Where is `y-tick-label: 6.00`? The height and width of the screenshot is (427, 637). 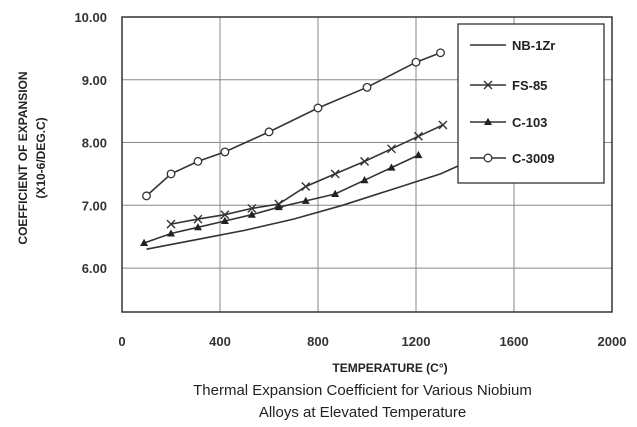
y-tick-label: 6.00 is located at coordinates (94, 268).